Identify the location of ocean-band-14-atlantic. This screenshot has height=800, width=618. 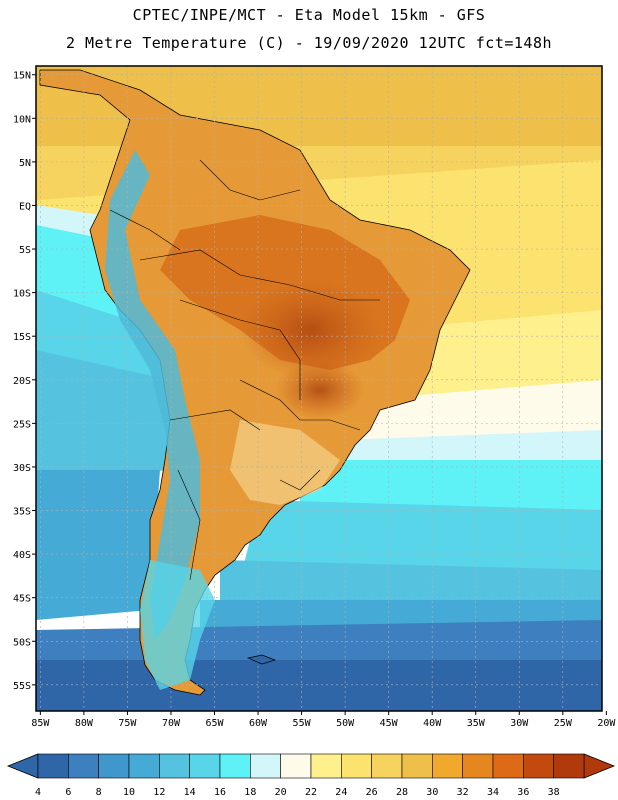
(421, 540).